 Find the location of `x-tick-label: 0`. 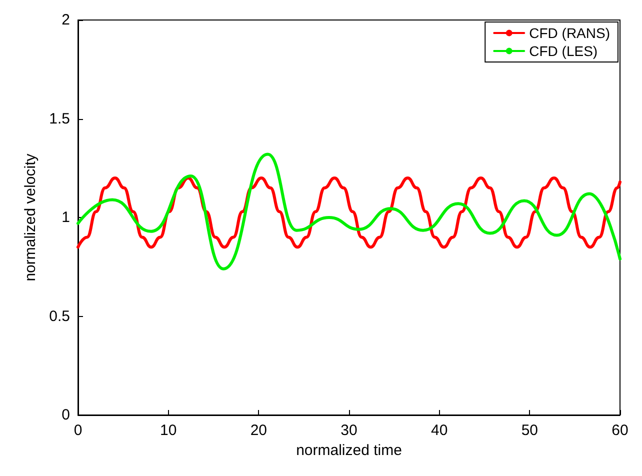

x-tick-label: 0 is located at coordinates (78, 430).